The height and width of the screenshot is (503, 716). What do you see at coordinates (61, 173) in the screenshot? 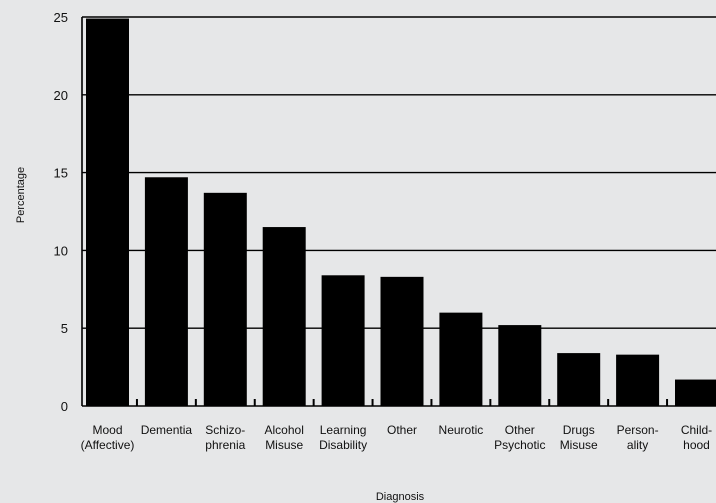
I see `y-tick-label: 15` at bounding box center [61, 173].